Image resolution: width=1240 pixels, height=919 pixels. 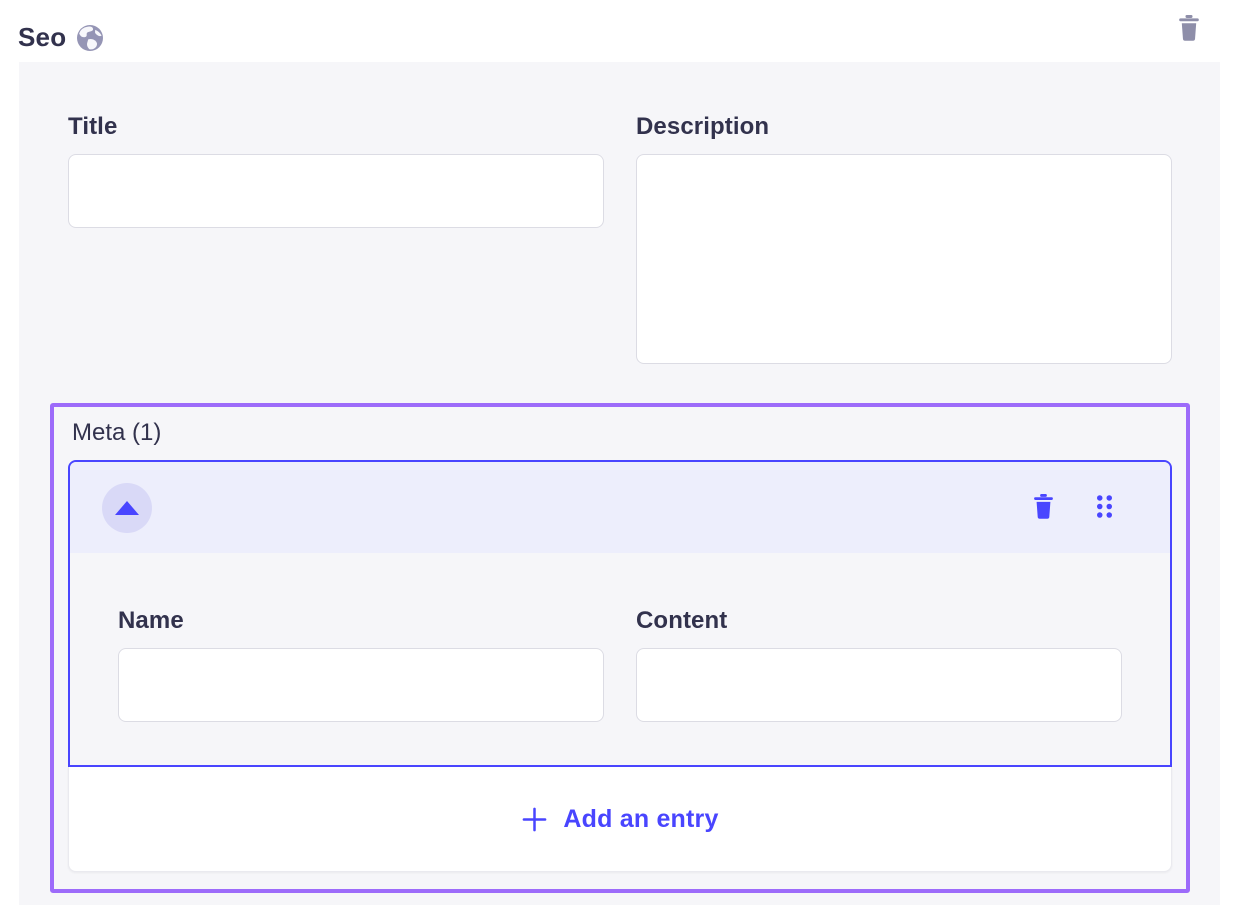 What do you see at coordinates (336, 191) in the screenshot?
I see `title-input` at bounding box center [336, 191].